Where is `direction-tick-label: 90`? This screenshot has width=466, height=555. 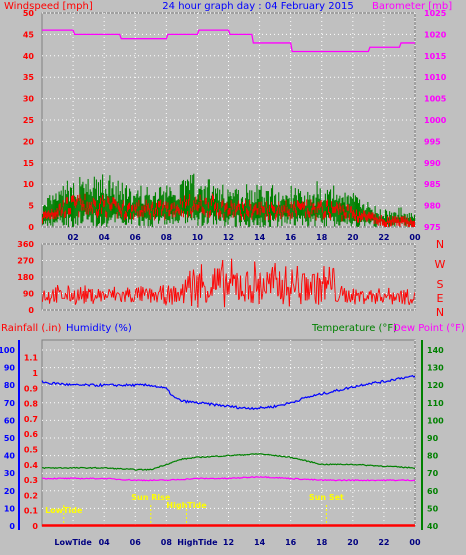 direction-tick-label: 90 is located at coordinates (29, 294).